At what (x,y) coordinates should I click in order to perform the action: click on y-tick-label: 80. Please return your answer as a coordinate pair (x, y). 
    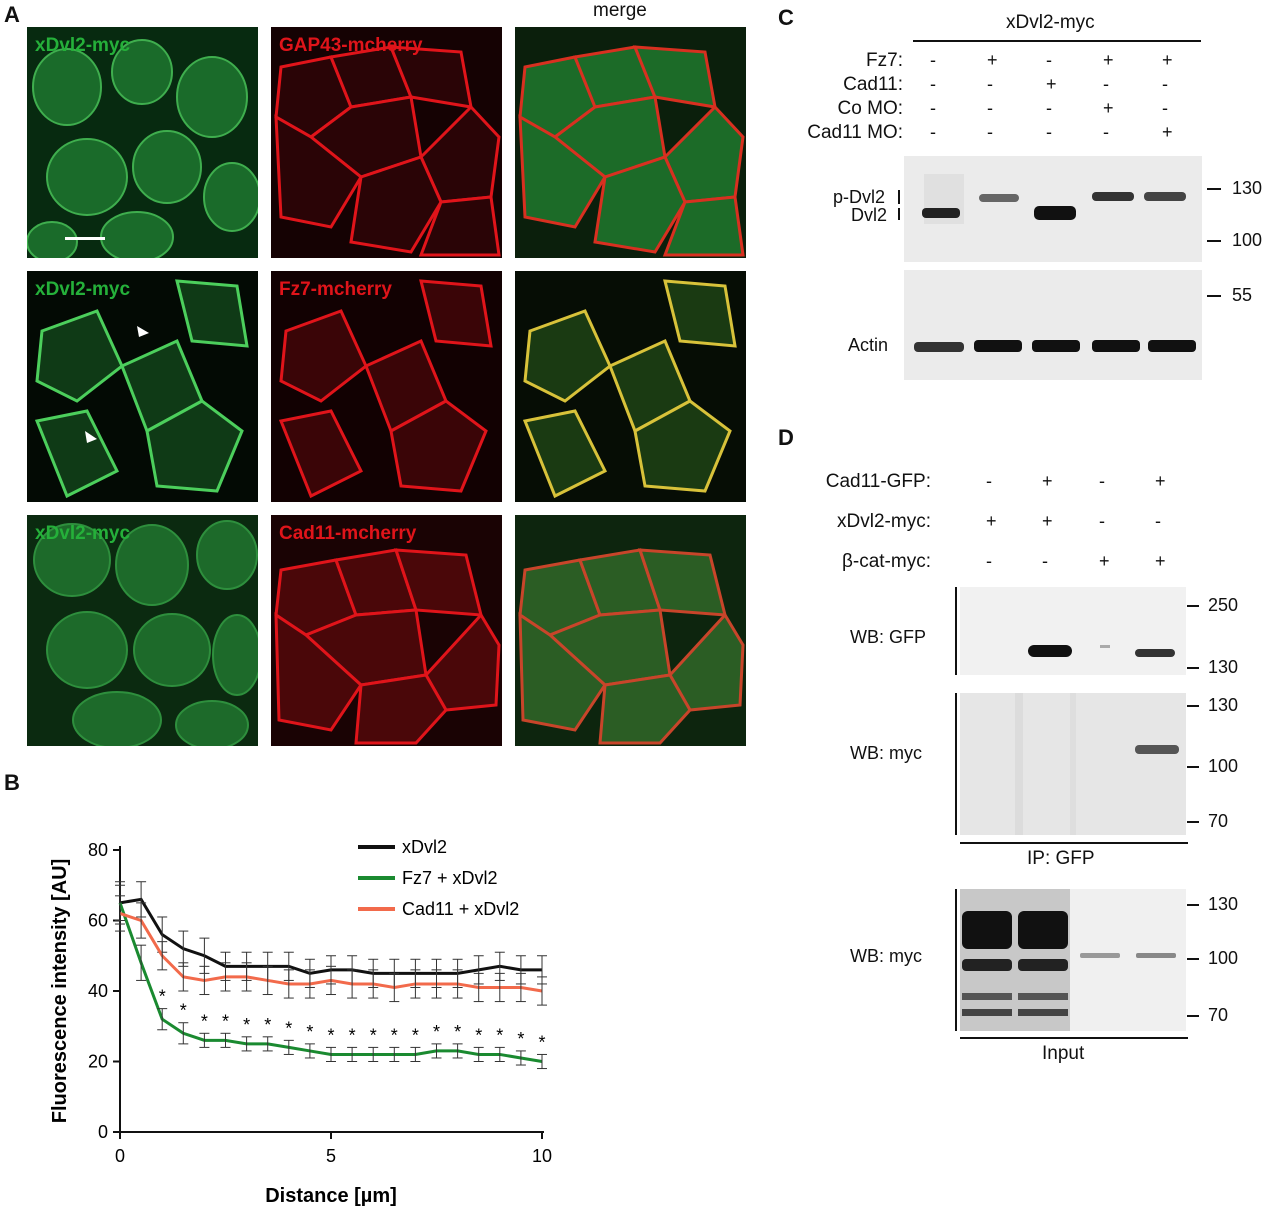
    Looking at the image, I should click on (98, 850).